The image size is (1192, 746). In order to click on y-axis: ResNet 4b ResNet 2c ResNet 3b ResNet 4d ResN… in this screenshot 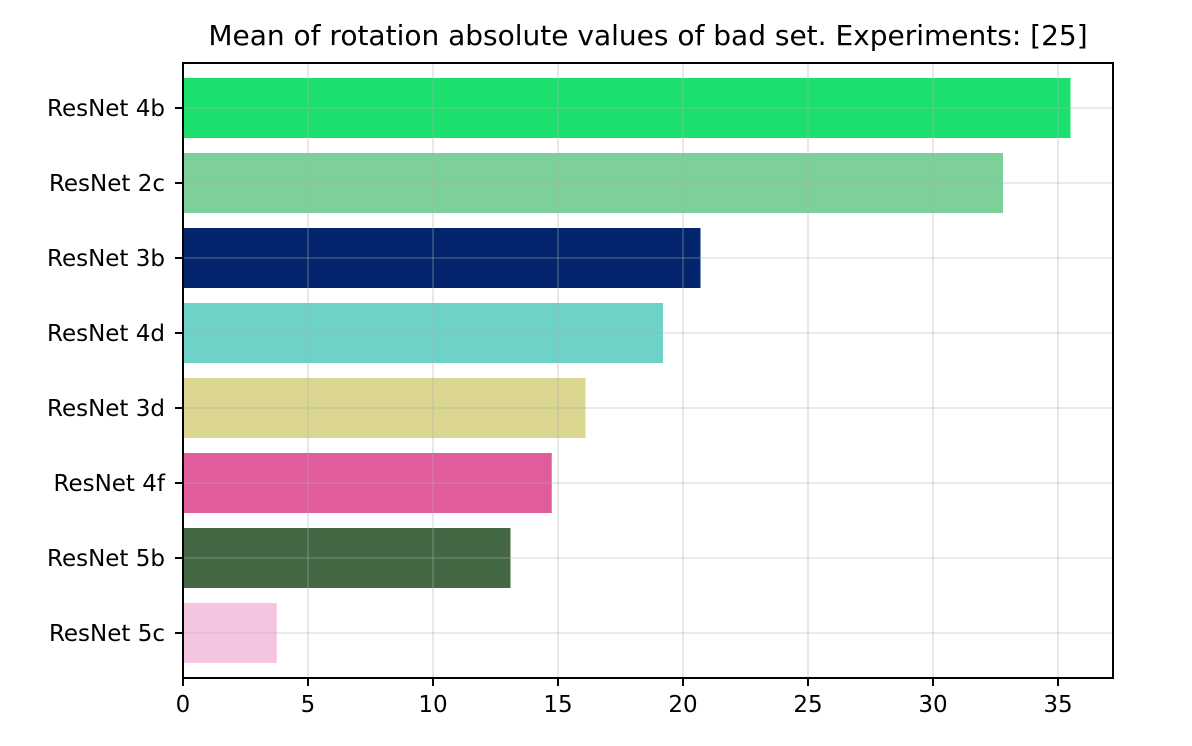, I will do `click(115, 371)`.